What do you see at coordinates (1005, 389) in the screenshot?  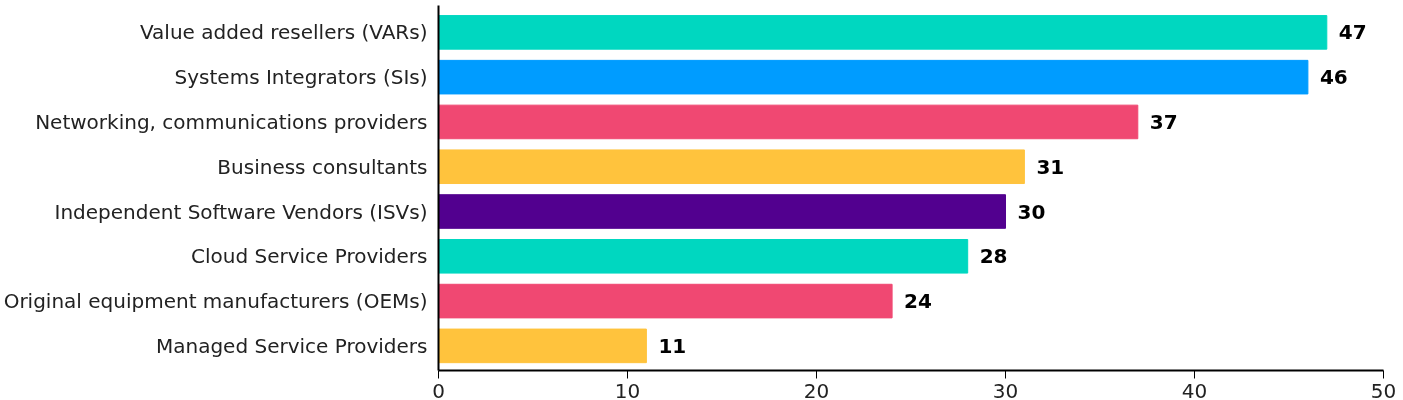 I see `x-tick-label: 30` at bounding box center [1005, 389].